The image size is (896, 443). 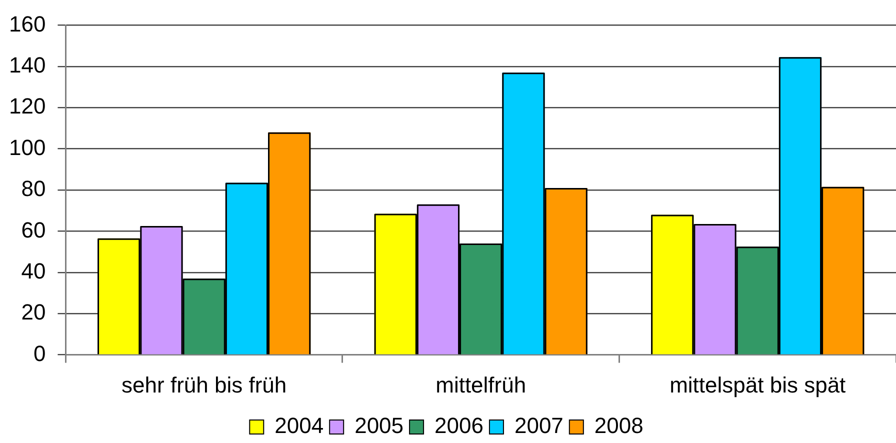 What do you see at coordinates (27, 147) in the screenshot?
I see `y-tick-label: 100` at bounding box center [27, 147].